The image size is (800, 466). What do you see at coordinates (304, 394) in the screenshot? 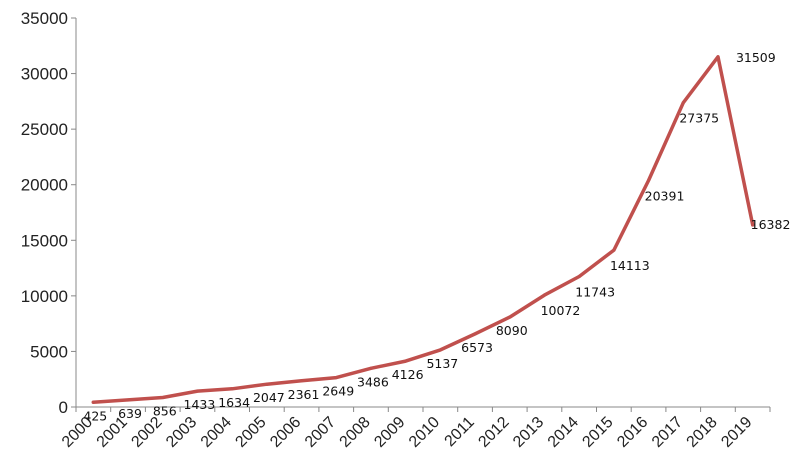
I see `data-label: 2361` at bounding box center [304, 394].